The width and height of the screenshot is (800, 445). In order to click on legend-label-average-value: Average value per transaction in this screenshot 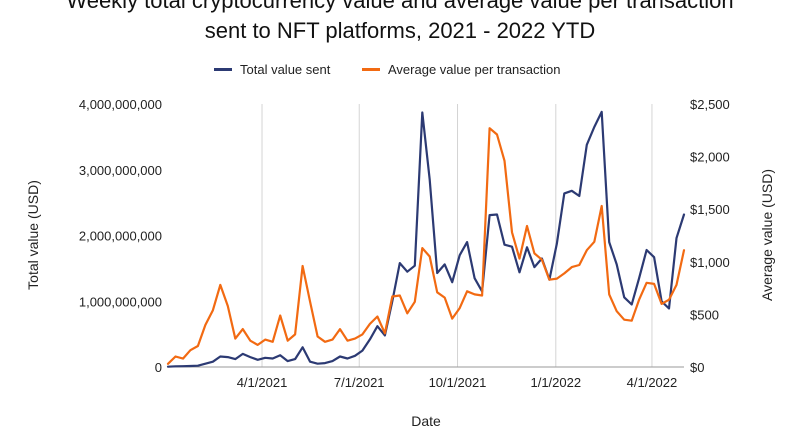, I will do `click(474, 69)`.